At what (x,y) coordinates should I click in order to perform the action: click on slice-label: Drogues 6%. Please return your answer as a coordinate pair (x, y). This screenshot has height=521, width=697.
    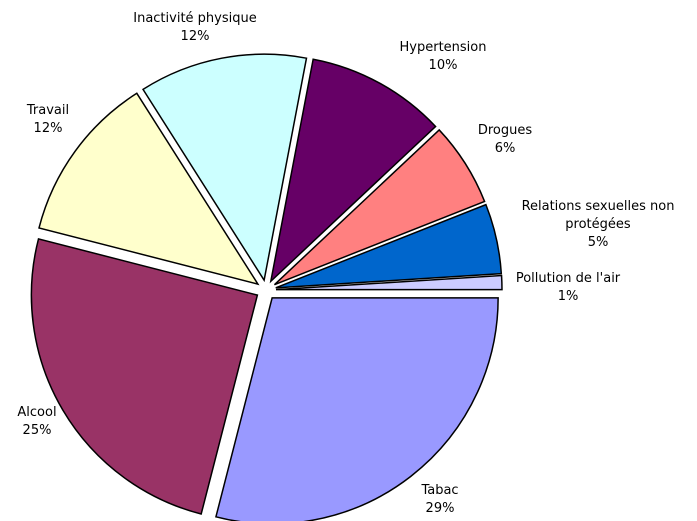
    Looking at the image, I should click on (505, 140).